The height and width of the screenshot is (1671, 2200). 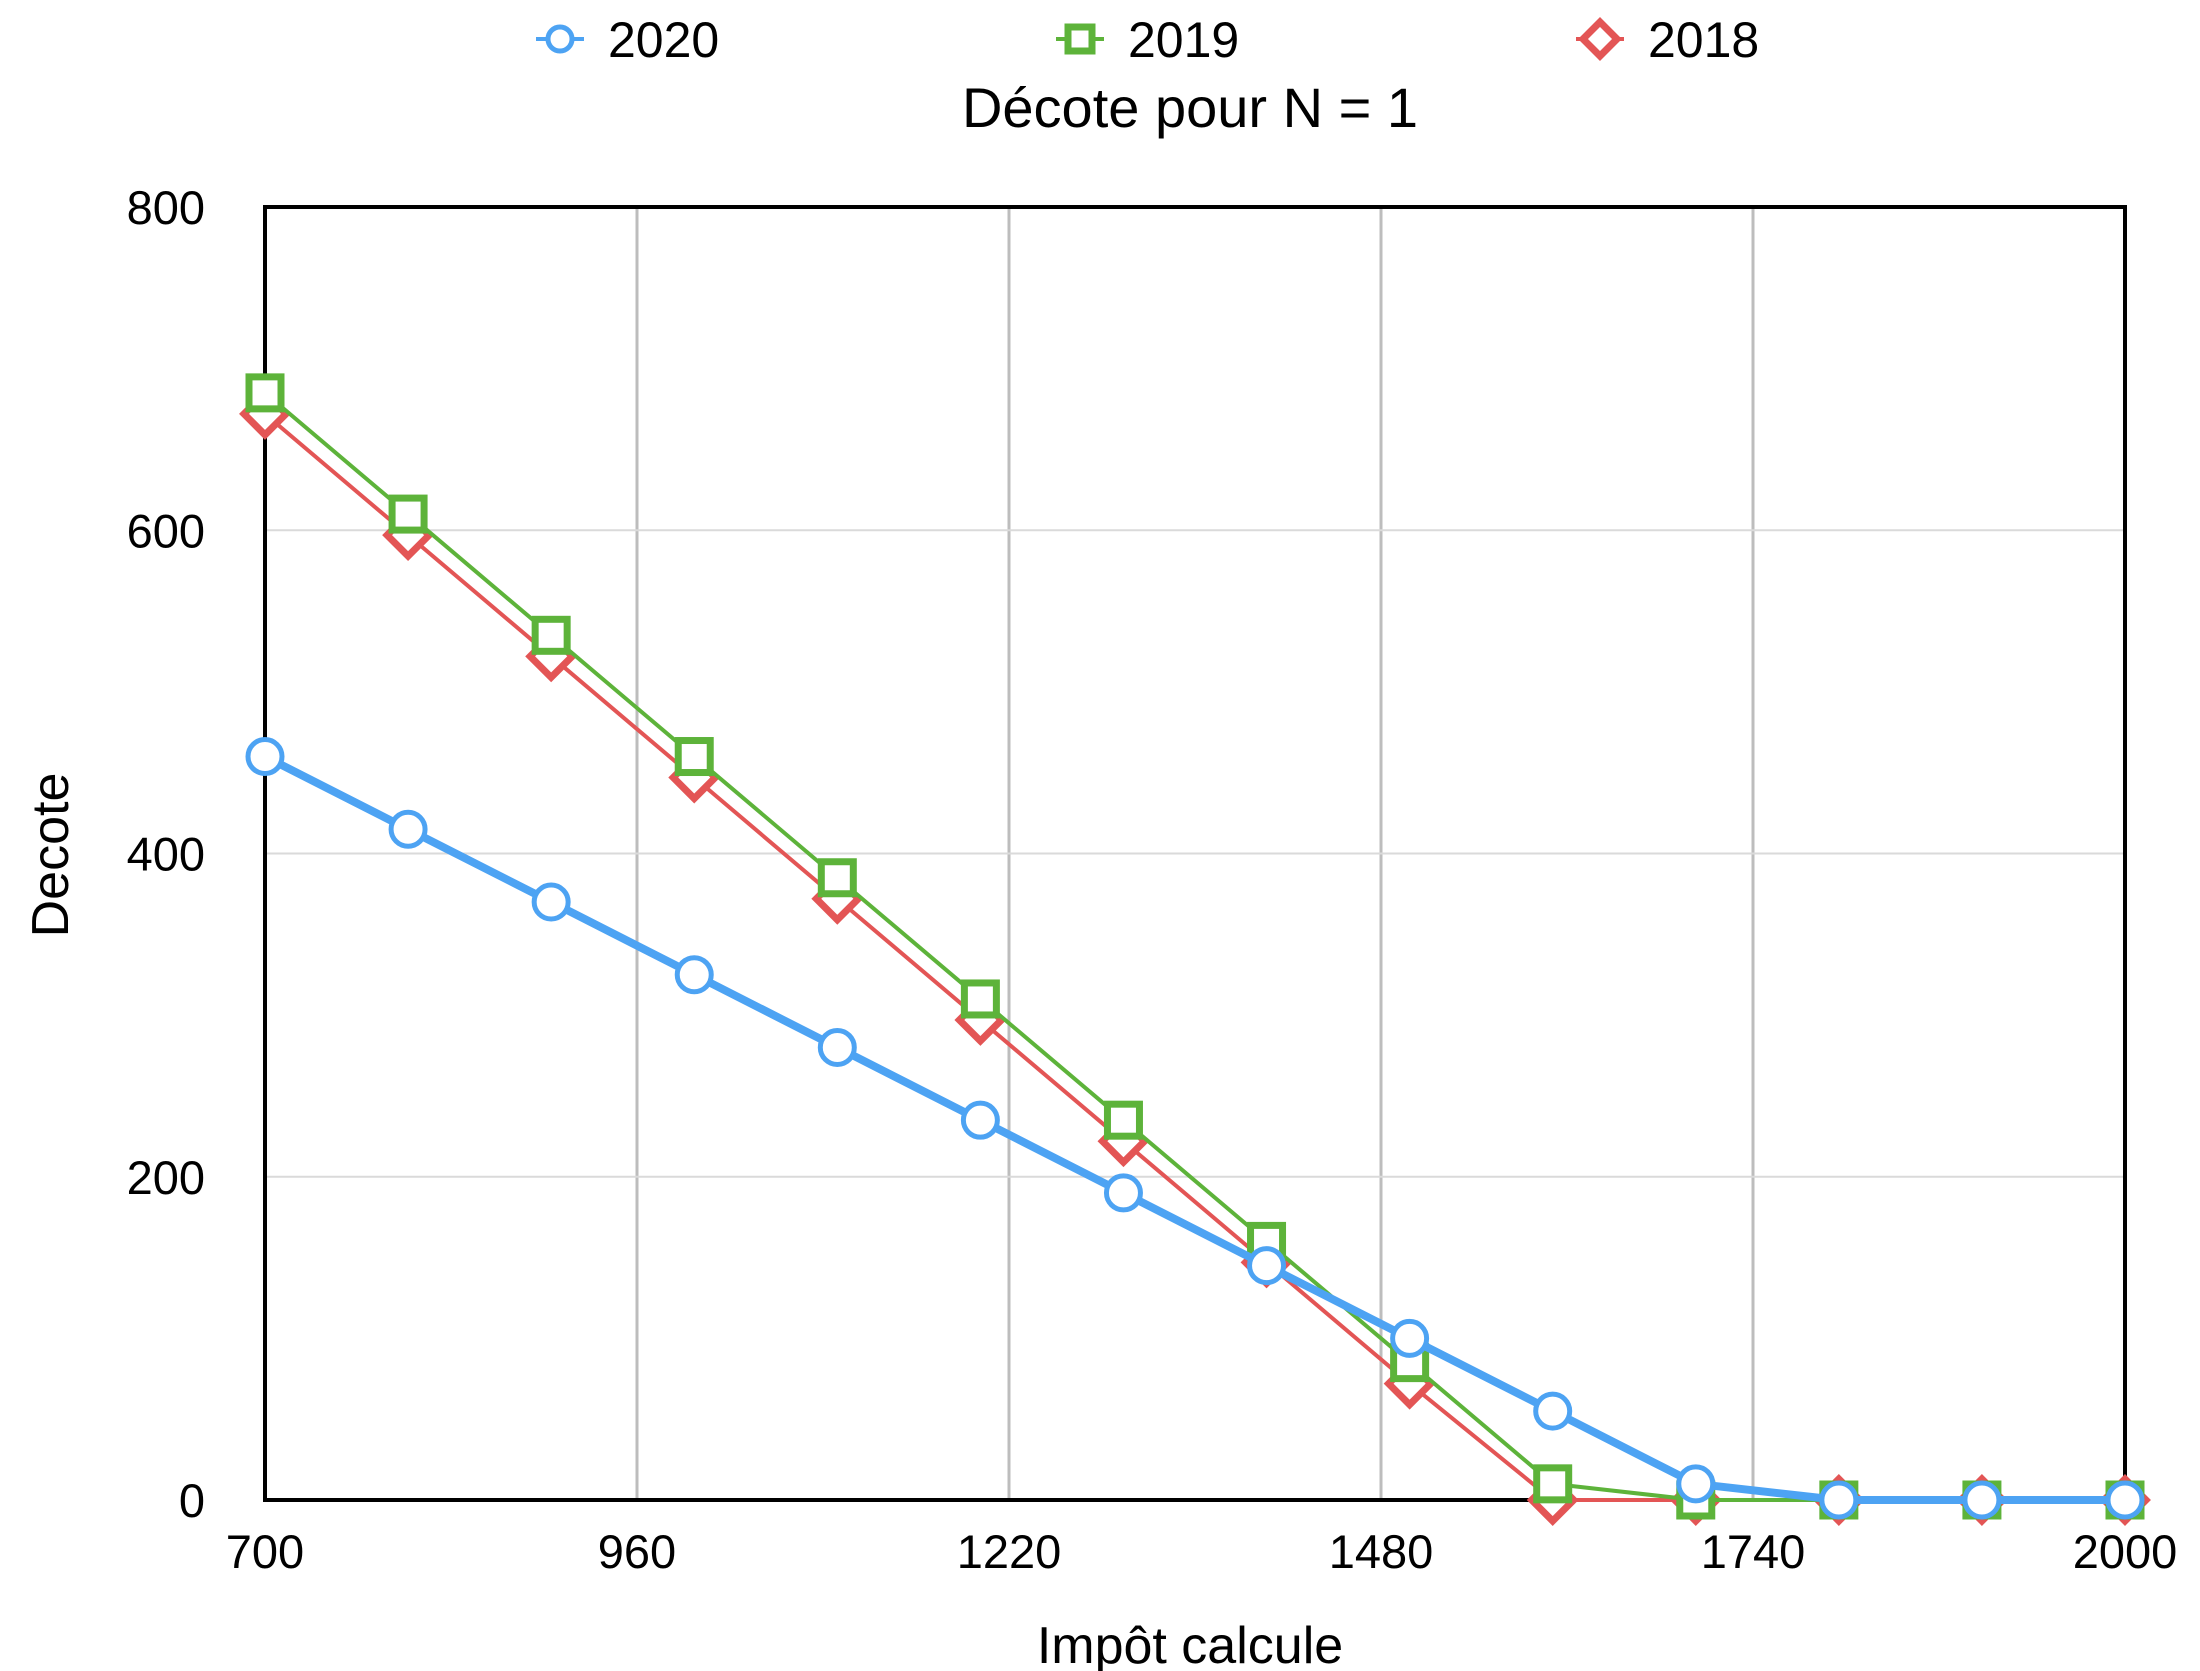 I want to click on legend-item-2018: 2018, so click(x=1667, y=40).